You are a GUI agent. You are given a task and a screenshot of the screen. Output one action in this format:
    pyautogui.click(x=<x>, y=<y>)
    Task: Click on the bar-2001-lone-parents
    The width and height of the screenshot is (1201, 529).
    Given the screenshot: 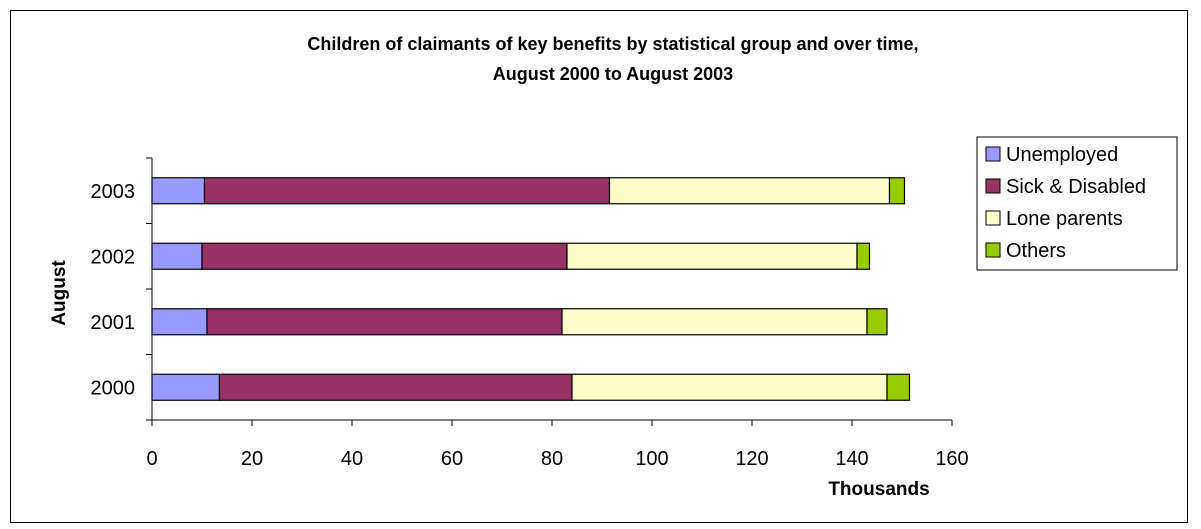 What is the action you would take?
    pyautogui.click(x=714, y=322)
    